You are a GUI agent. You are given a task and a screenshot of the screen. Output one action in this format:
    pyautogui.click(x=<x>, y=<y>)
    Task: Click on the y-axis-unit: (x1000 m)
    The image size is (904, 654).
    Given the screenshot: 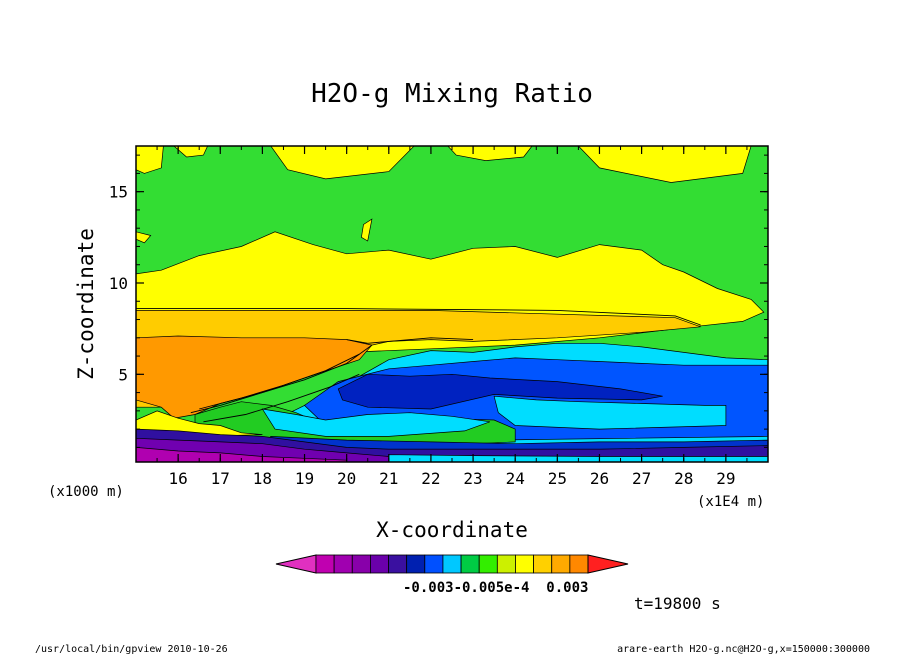 What is the action you would take?
    pyautogui.click(x=86, y=492)
    